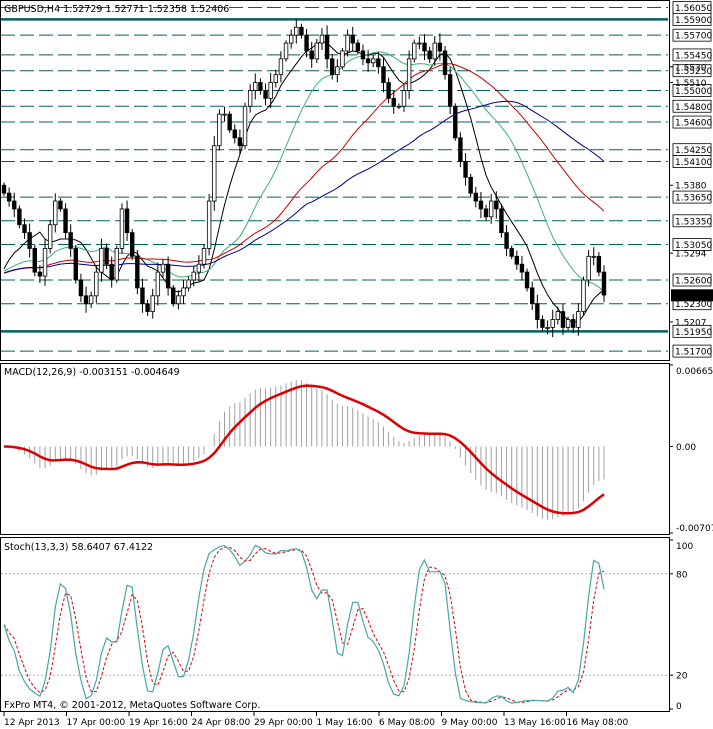  I want to click on price-tag-label: 1.54100, so click(693, 163).